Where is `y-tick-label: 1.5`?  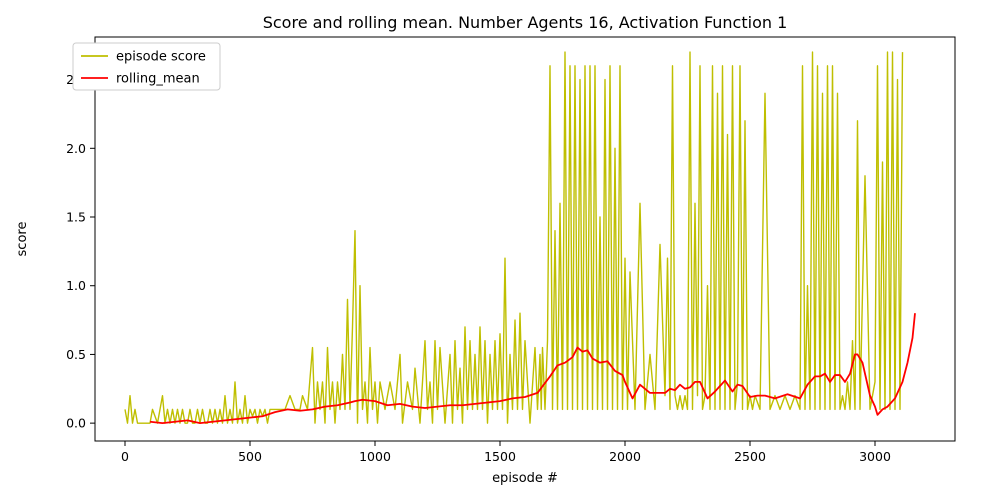 y-tick-label: 1.5 is located at coordinates (76, 217).